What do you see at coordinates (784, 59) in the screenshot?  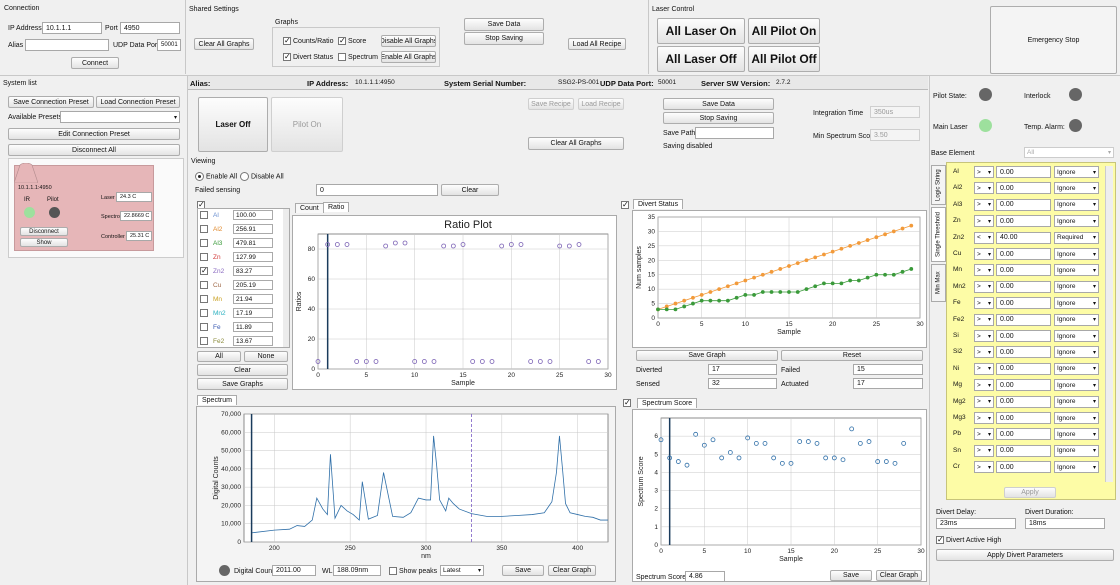 I see `all-pilot-off-button: All Pilot Off` at bounding box center [784, 59].